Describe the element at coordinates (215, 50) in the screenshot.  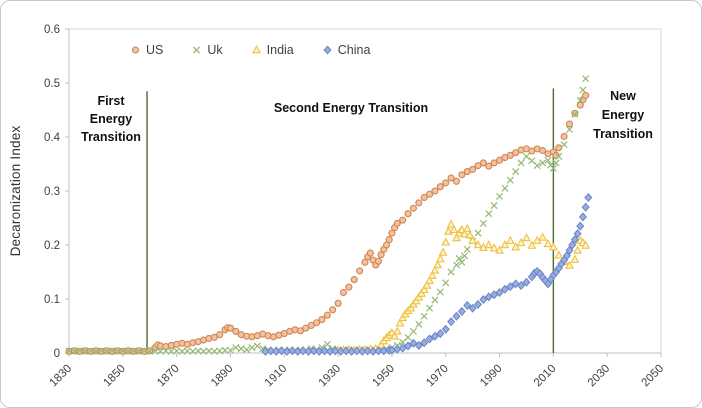
I see `legend-label-uk: Uk` at that location.